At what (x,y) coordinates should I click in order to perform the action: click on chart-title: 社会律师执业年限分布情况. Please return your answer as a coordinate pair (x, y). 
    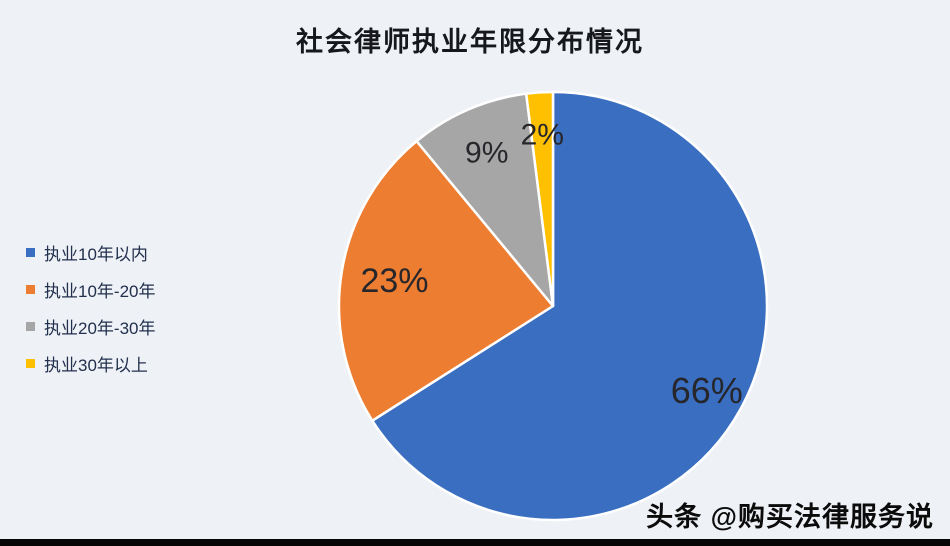
    Looking at the image, I should click on (470, 42).